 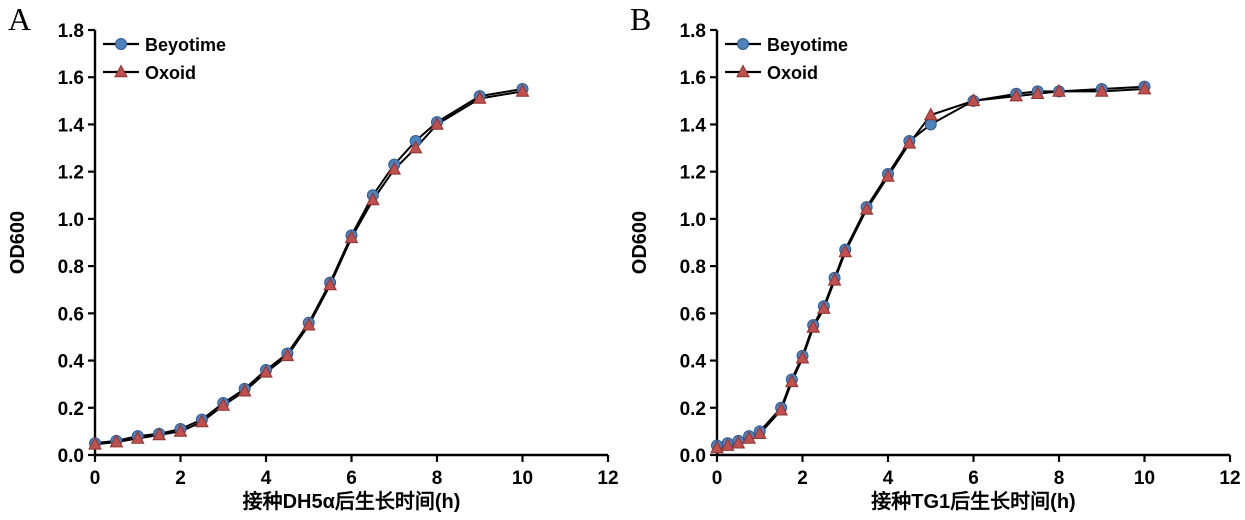 I want to click on x-axis-label: 接种TG1后生长时间(h), so click(x=973, y=501).